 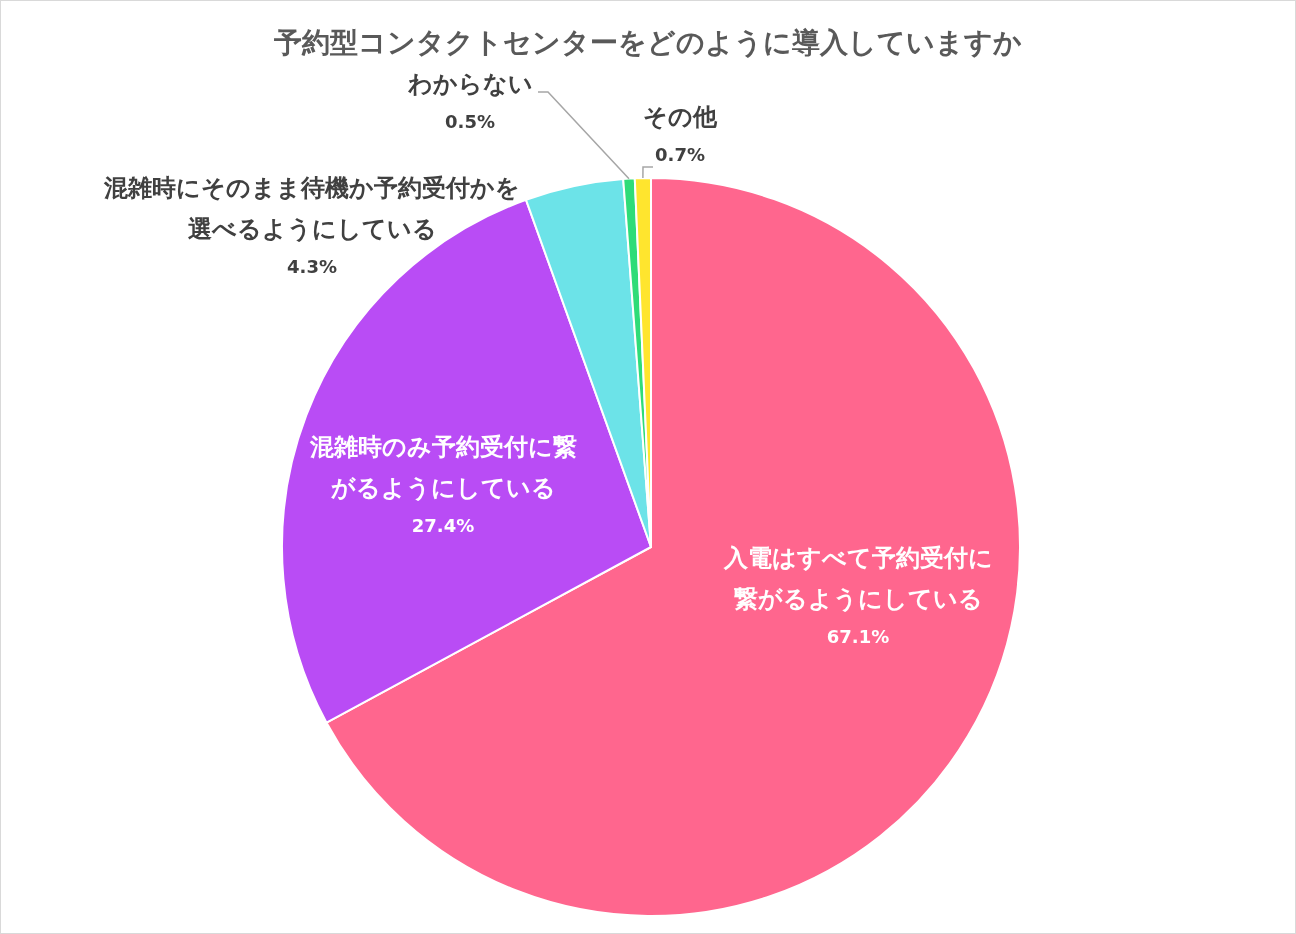 I want to click on slice-label: わからない, so click(x=469, y=84).